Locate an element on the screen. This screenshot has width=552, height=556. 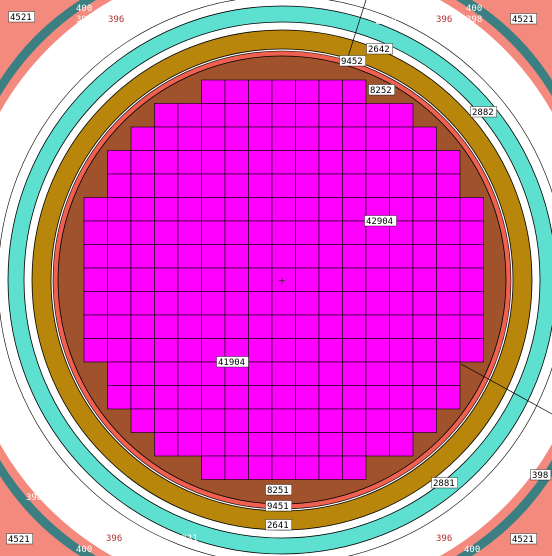
diagonal-line-right is located at coordinates (506, 389).